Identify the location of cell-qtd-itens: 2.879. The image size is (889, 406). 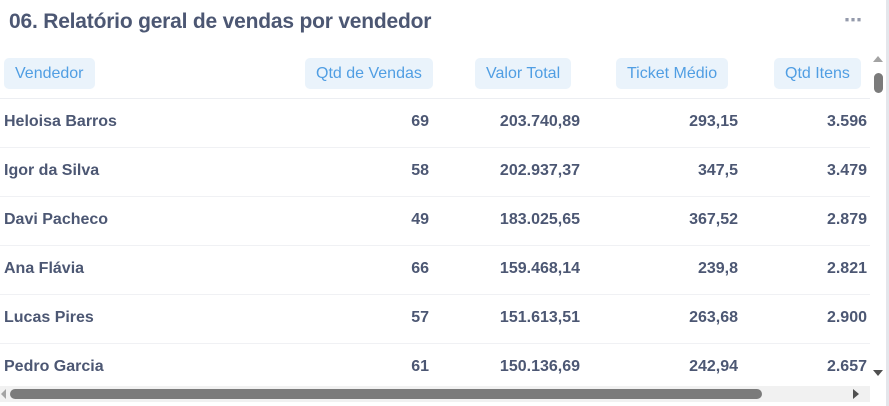
(846, 219).